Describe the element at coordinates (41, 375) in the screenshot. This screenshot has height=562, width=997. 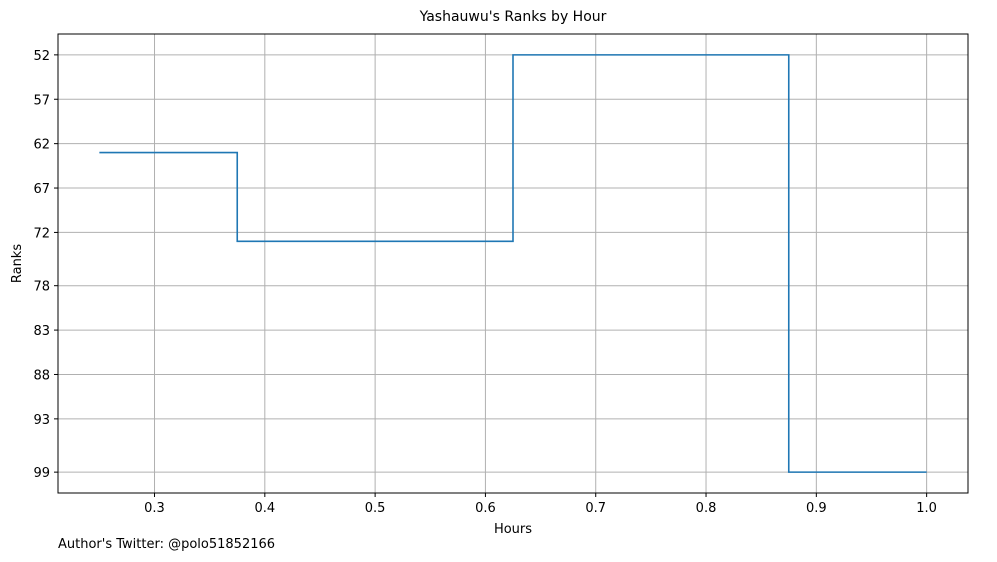
I see `y-tick-label: 88` at that location.